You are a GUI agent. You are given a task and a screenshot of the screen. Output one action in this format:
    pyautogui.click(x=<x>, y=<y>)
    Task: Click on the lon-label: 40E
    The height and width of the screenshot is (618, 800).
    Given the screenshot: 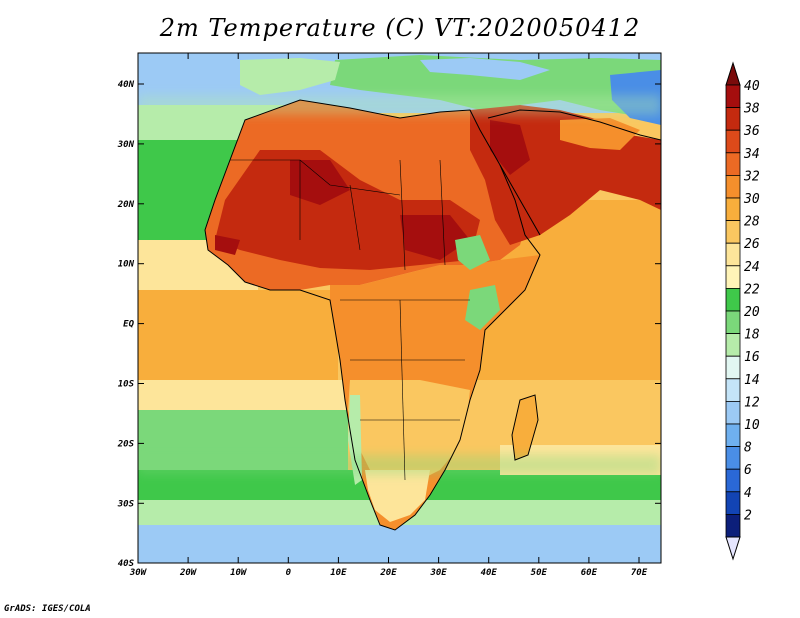 What is the action you would take?
    pyautogui.click(x=489, y=573)
    